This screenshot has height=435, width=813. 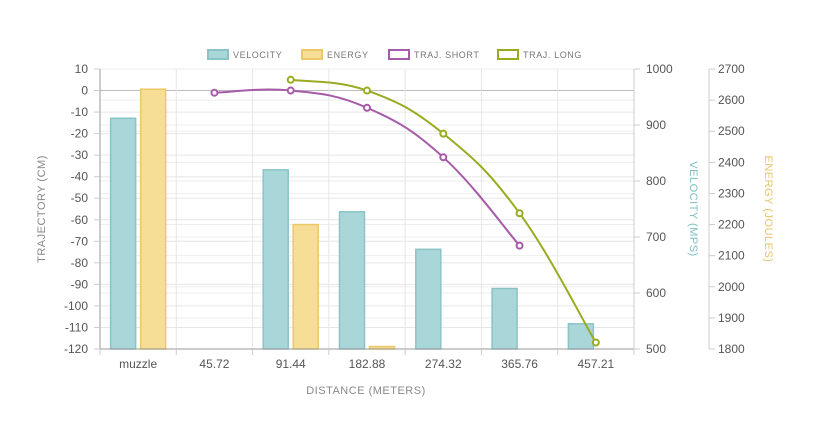 What do you see at coordinates (80, 284) in the screenshot?
I see `trajectory-tick-label: -90` at bounding box center [80, 284].